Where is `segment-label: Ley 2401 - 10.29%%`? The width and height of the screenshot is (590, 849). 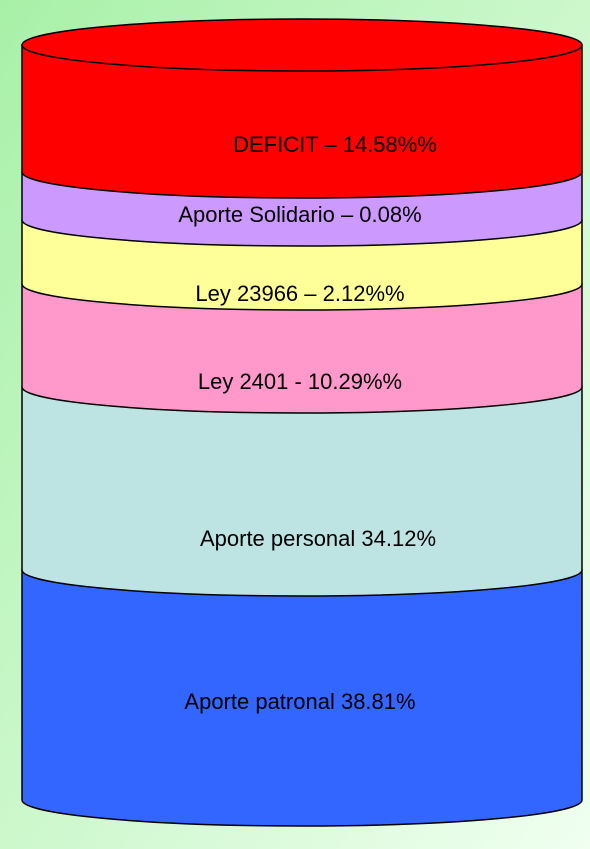
segment-label: Ley 2401 - 10.29%% is located at coordinates (300, 381).